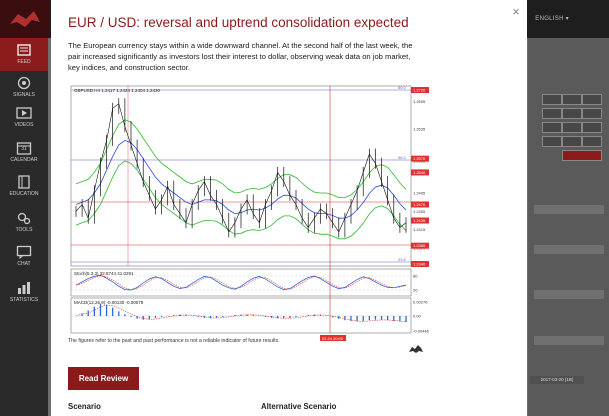  I want to click on close-icon: ×, so click(516, 11).